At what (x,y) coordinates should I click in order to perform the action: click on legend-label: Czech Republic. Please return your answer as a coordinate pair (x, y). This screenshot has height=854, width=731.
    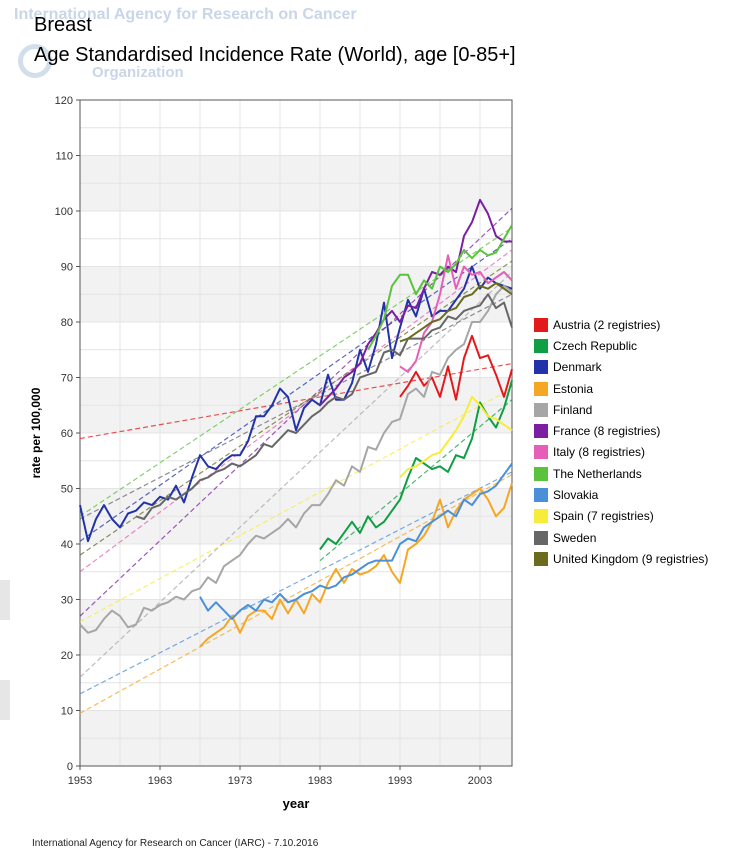
    Looking at the image, I should click on (595, 345).